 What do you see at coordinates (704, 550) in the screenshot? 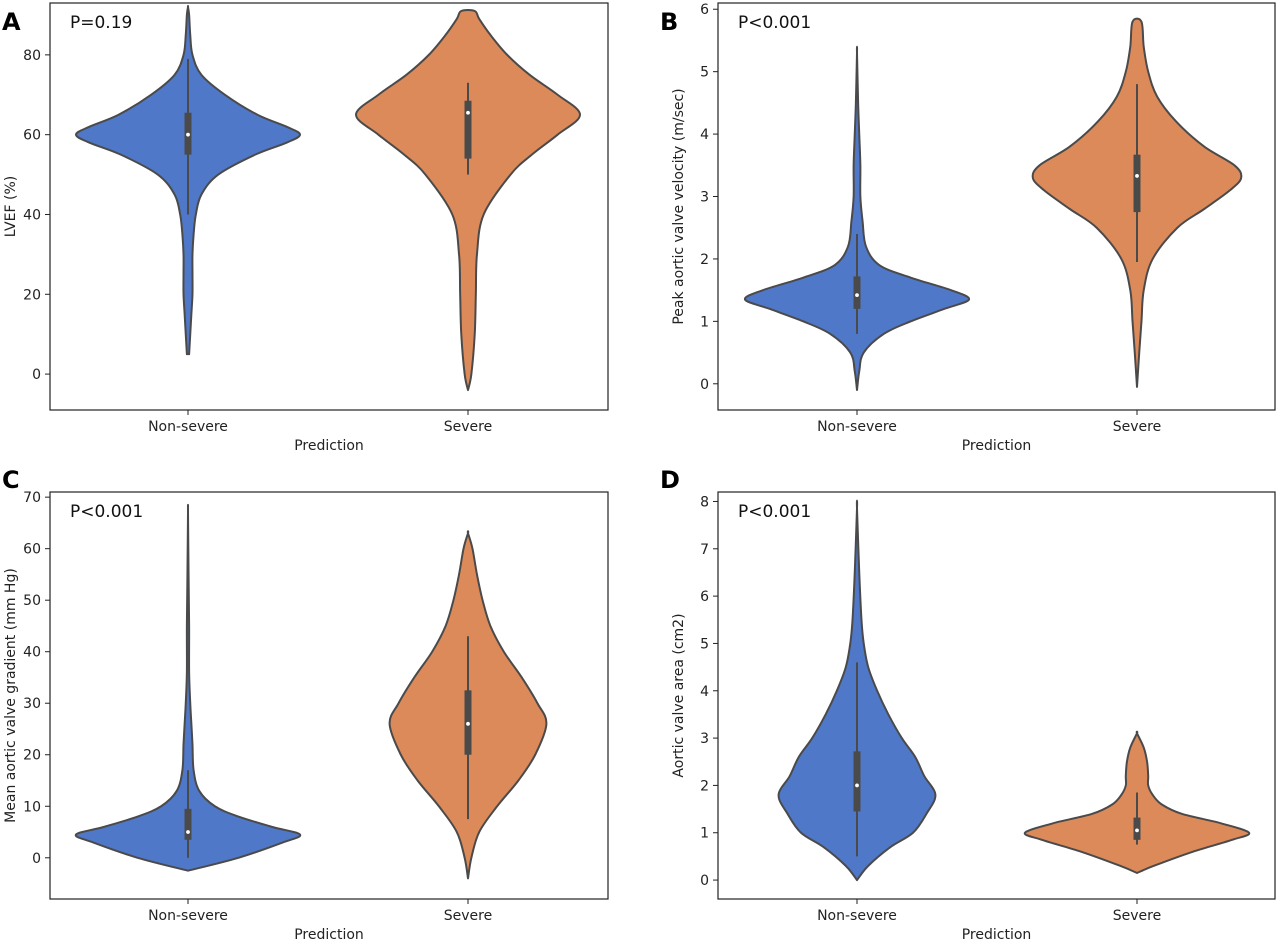
I see `y-tick-label: 7` at bounding box center [704, 550].